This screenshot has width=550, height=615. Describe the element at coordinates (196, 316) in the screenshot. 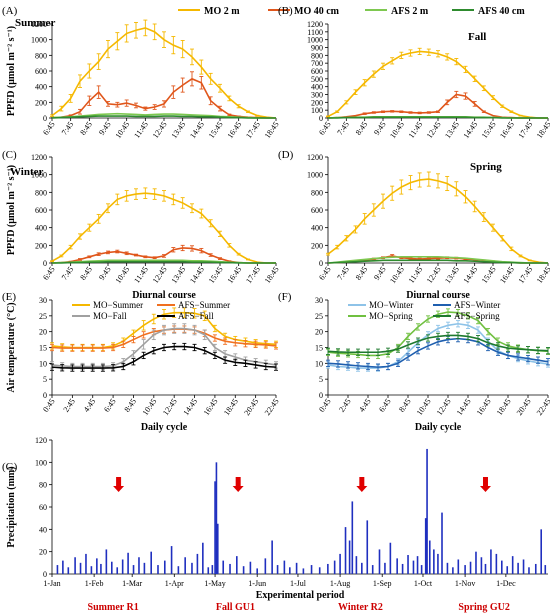

I see `legend-label: AFS−Fall` at that location.